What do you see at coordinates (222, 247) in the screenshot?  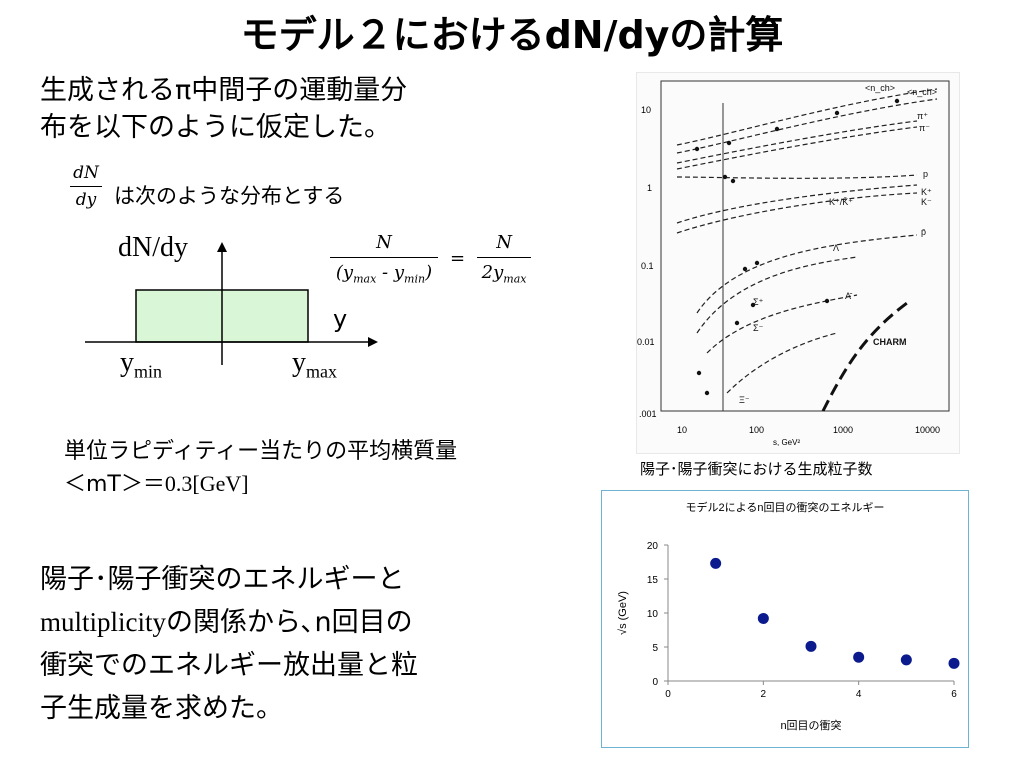 I see `y-axis-arrow` at bounding box center [222, 247].